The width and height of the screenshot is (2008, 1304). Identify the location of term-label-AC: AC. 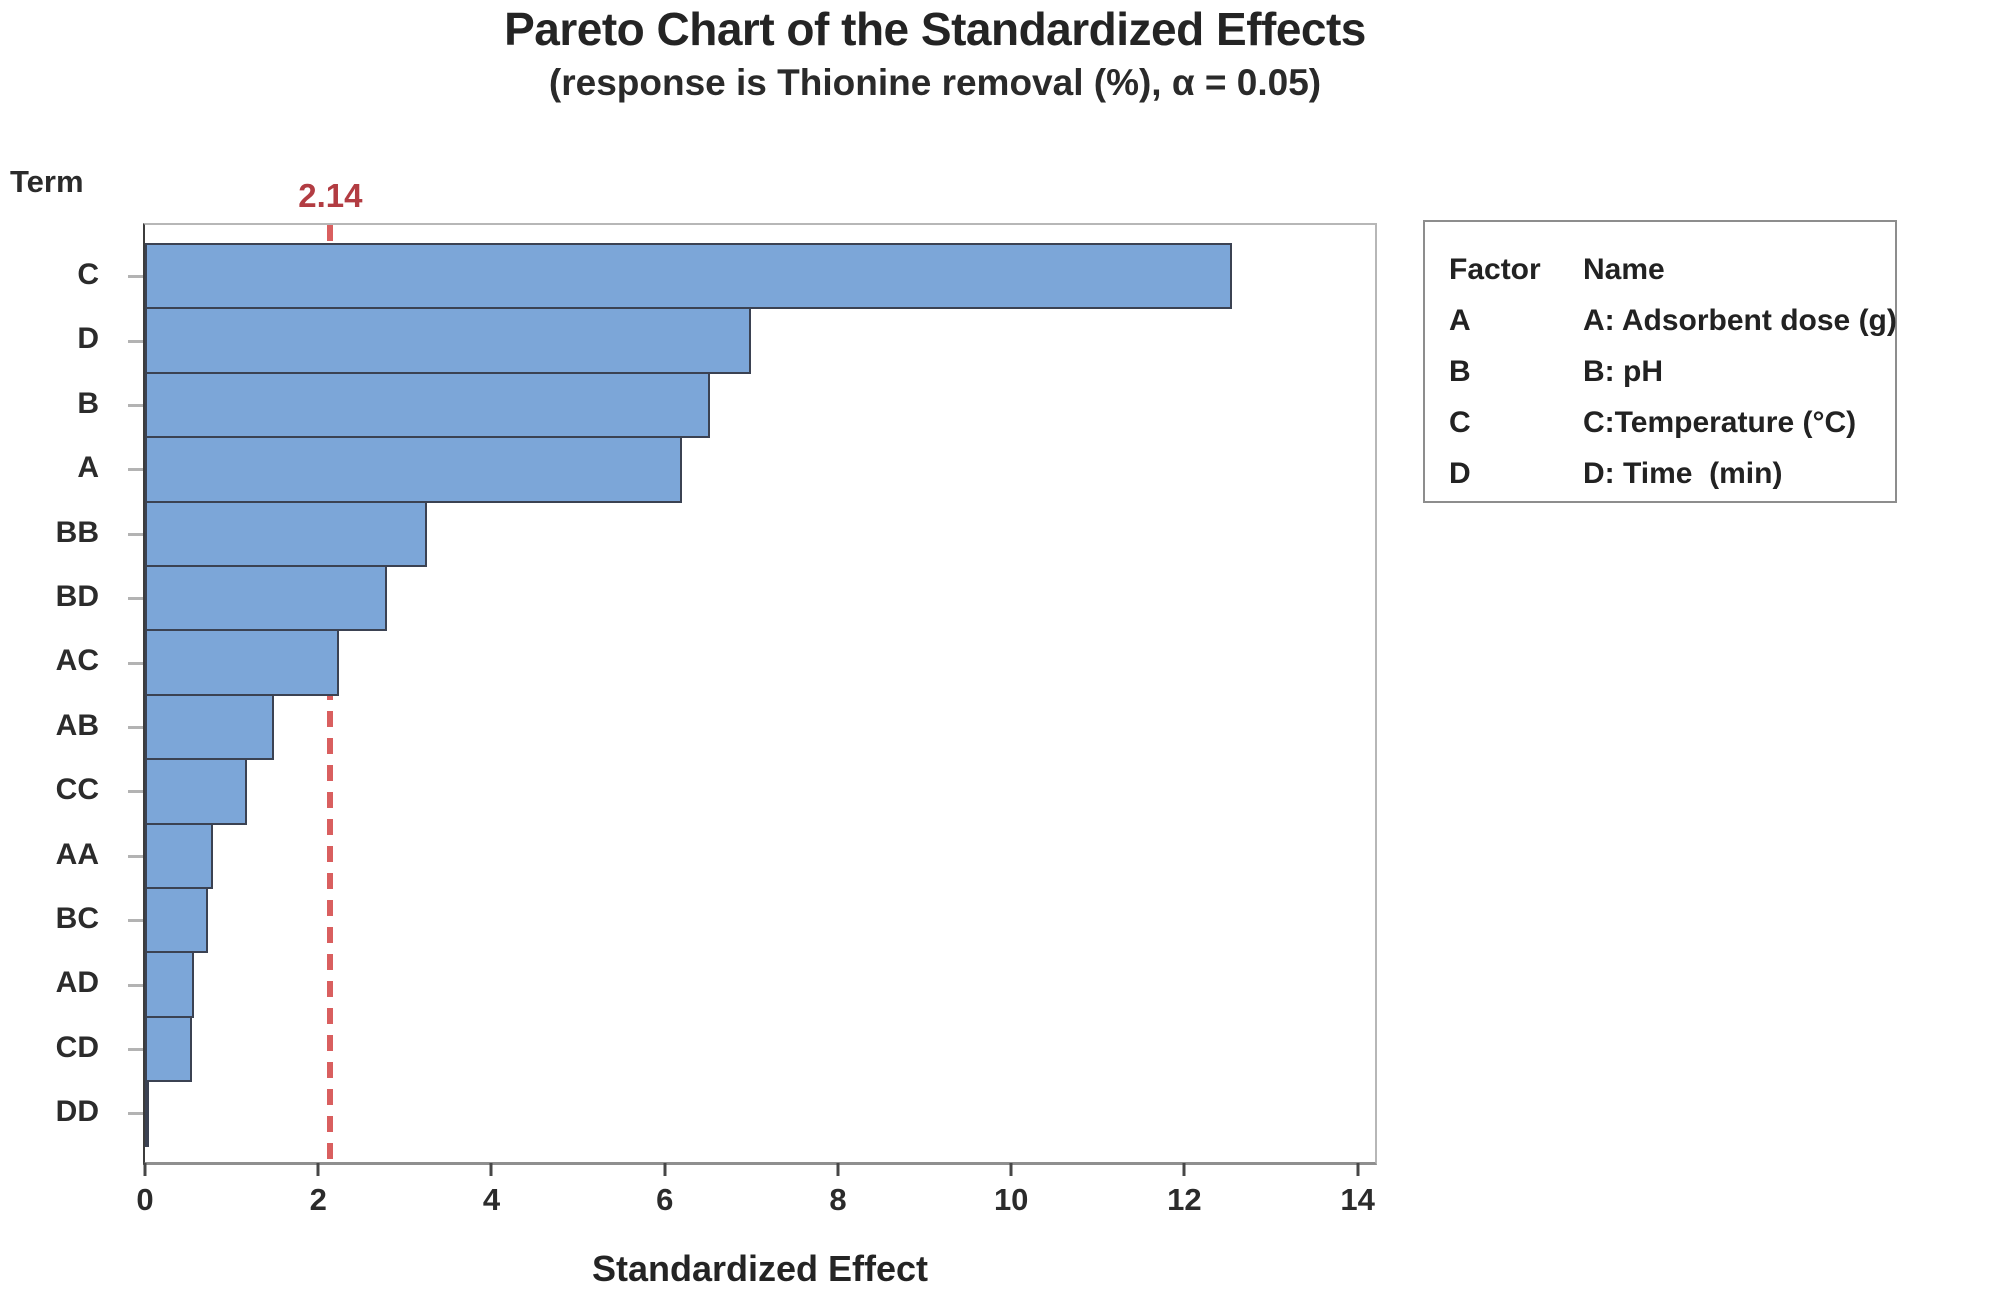
(77, 661).